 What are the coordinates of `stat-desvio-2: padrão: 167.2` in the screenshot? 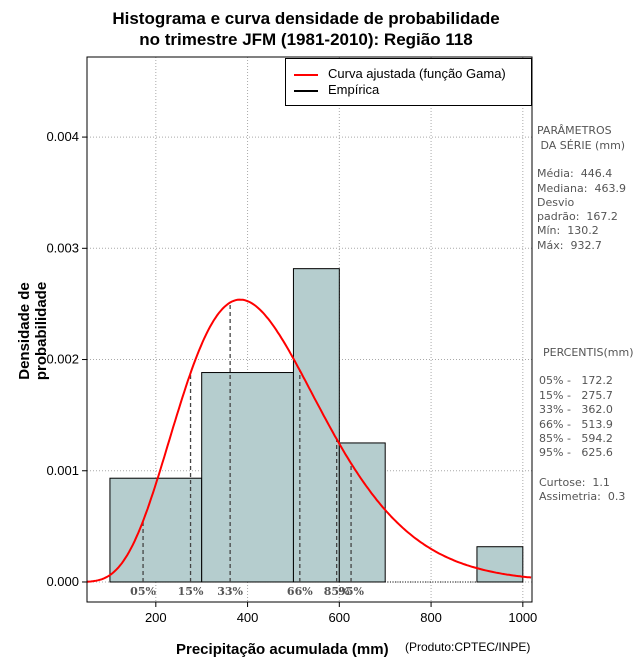 It's located at (577, 216).